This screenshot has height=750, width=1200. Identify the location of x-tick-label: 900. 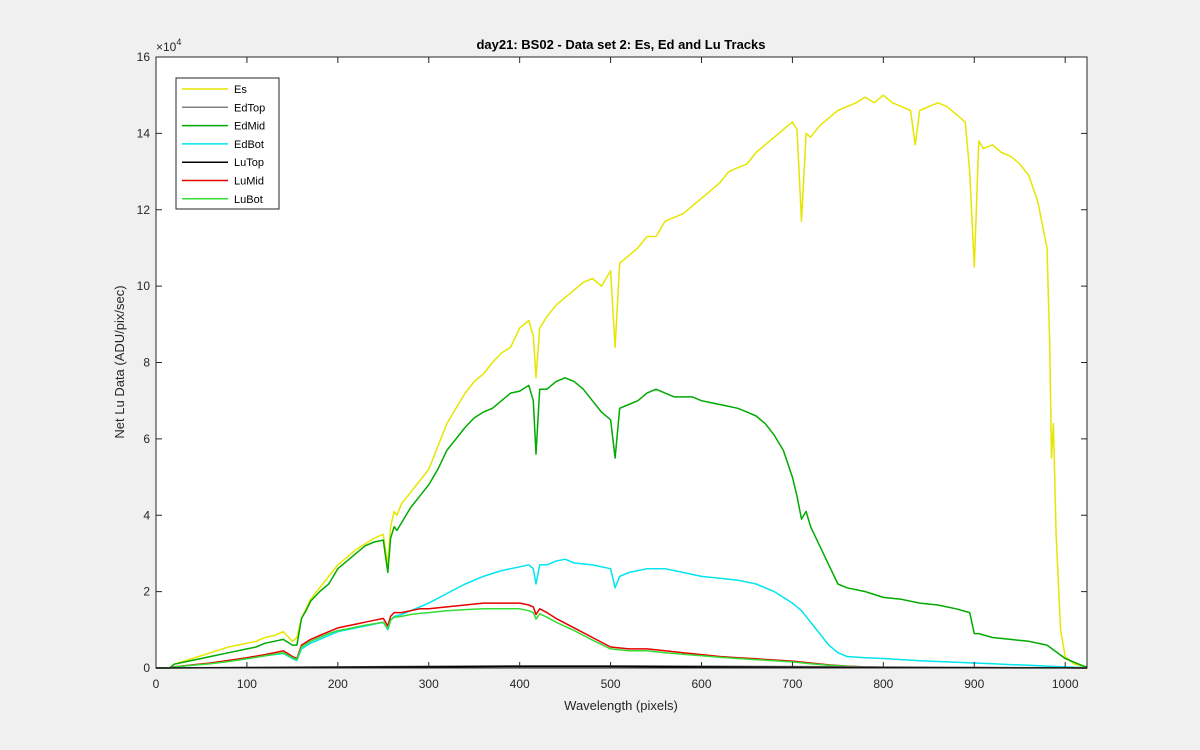
(974, 684).